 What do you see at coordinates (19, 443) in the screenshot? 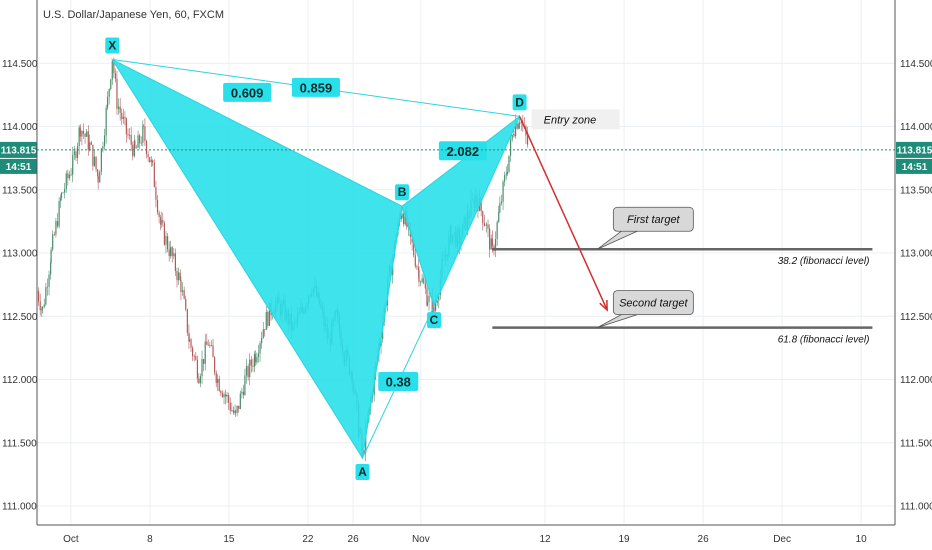
I see `y-tick-label-left: 111.500` at bounding box center [19, 443].